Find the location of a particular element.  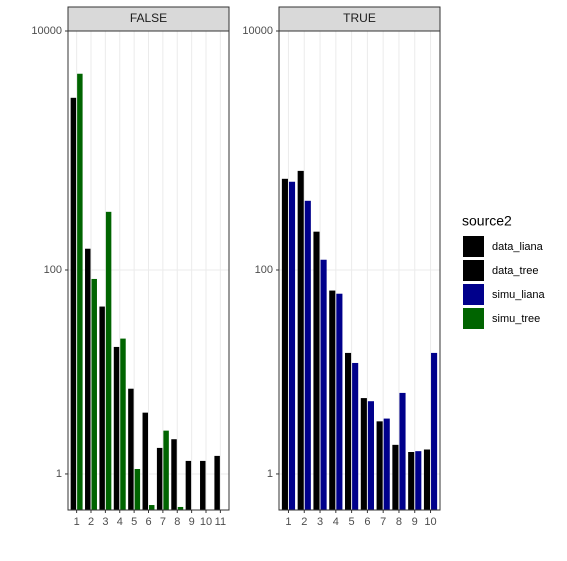

strip-label: TRUE is located at coordinates (359, 18).